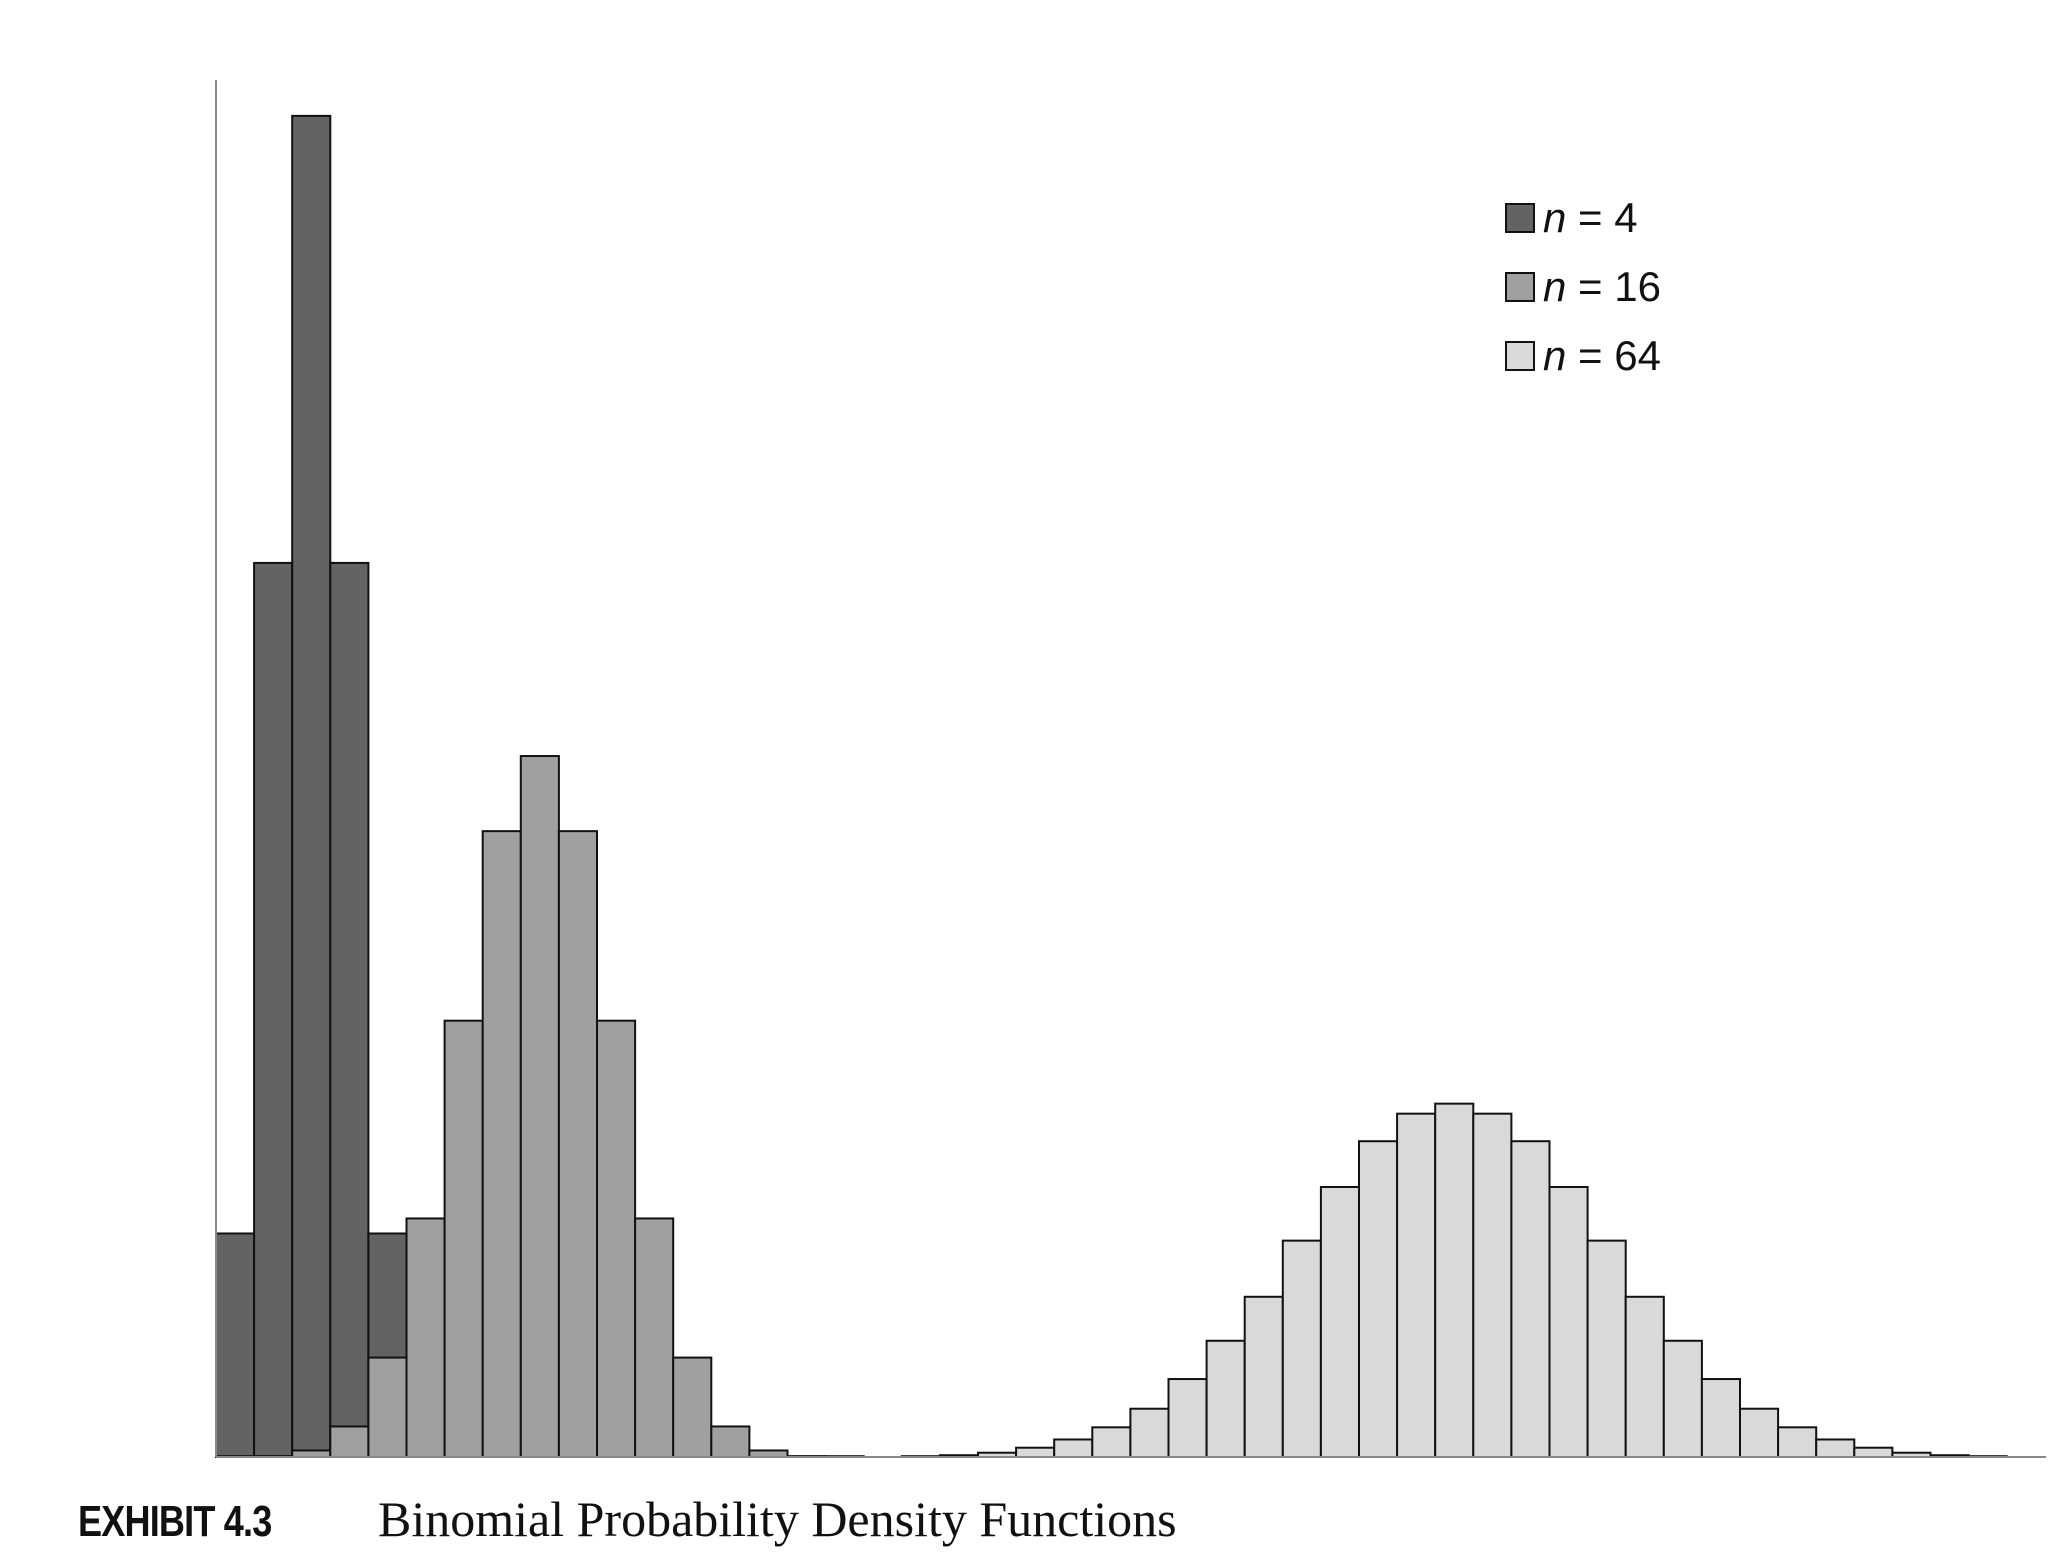  I want to click on bar-series-3-k35, so click(1568, 1321).